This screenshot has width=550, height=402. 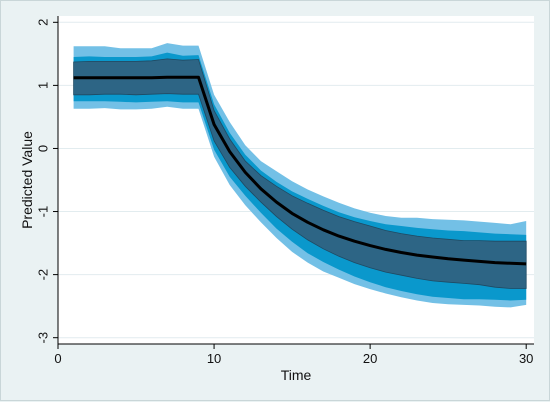 What do you see at coordinates (370, 358) in the screenshot?
I see `x-tick-label-2: 20` at bounding box center [370, 358].